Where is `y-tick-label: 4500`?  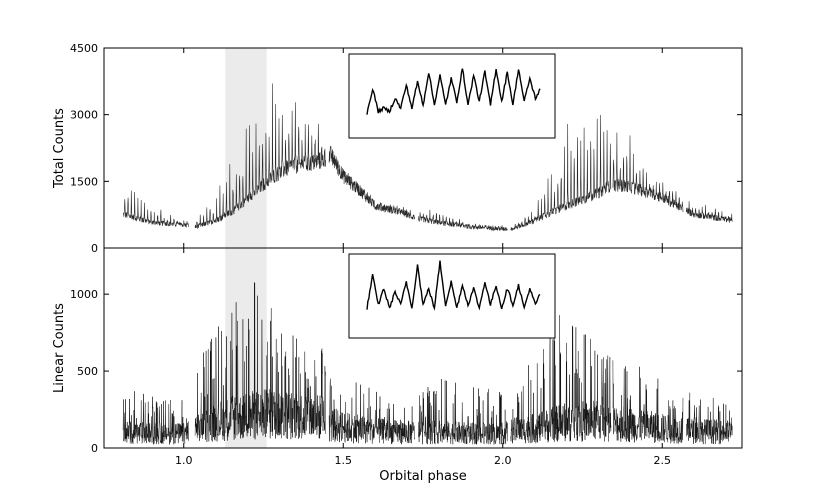
y-tick-label: 4500 is located at coordinates (84, 48).